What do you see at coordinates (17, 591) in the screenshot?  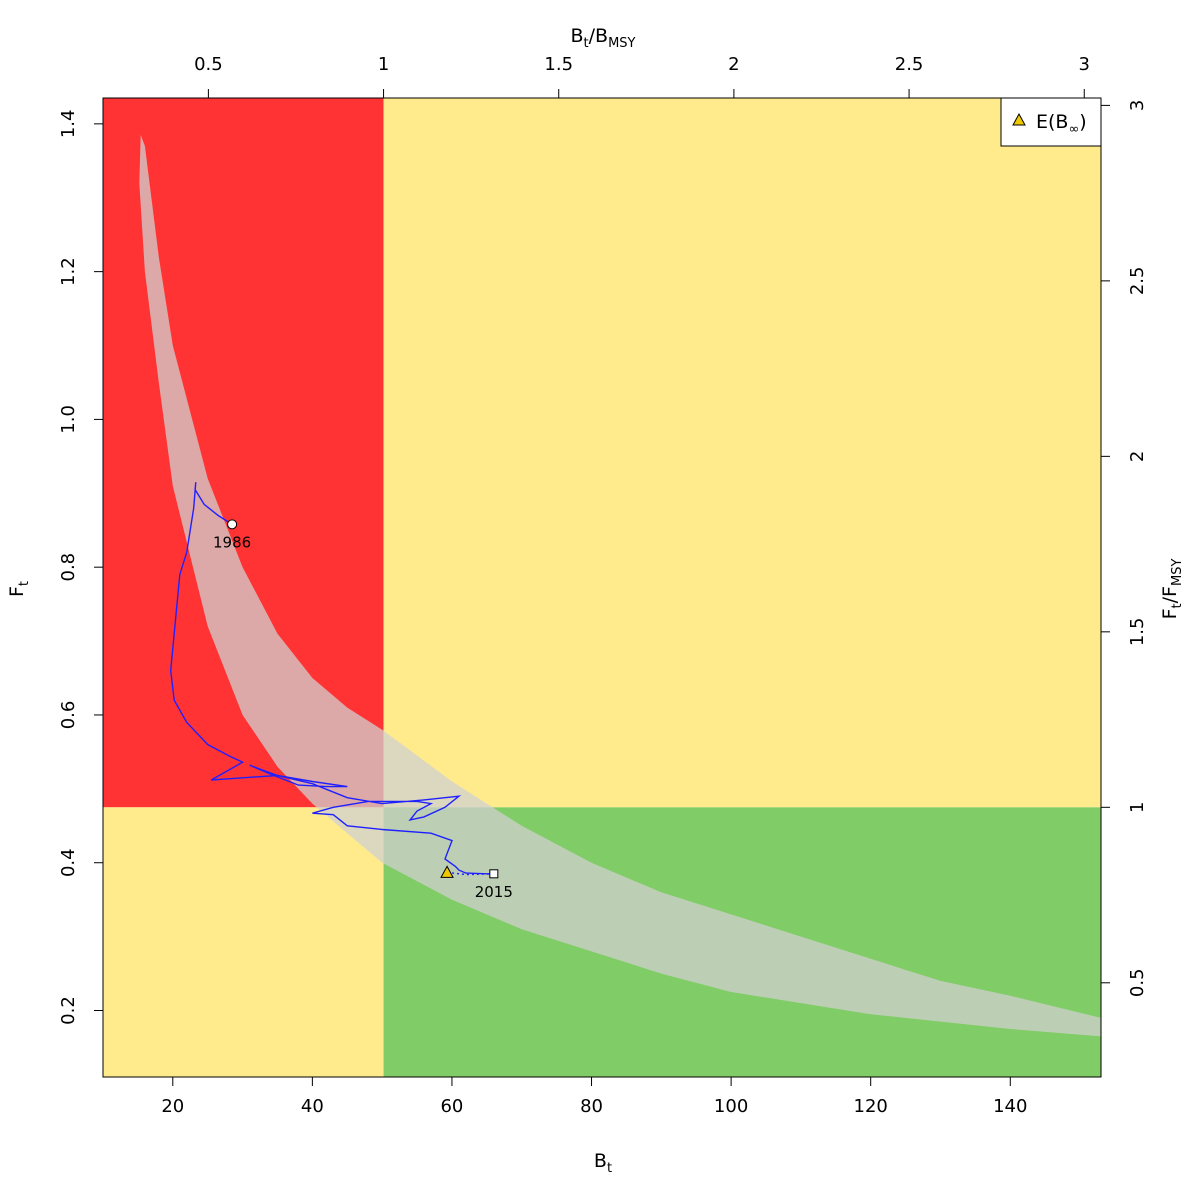 I see `y-axis-title-main: F` at bounding box center [17, 591].